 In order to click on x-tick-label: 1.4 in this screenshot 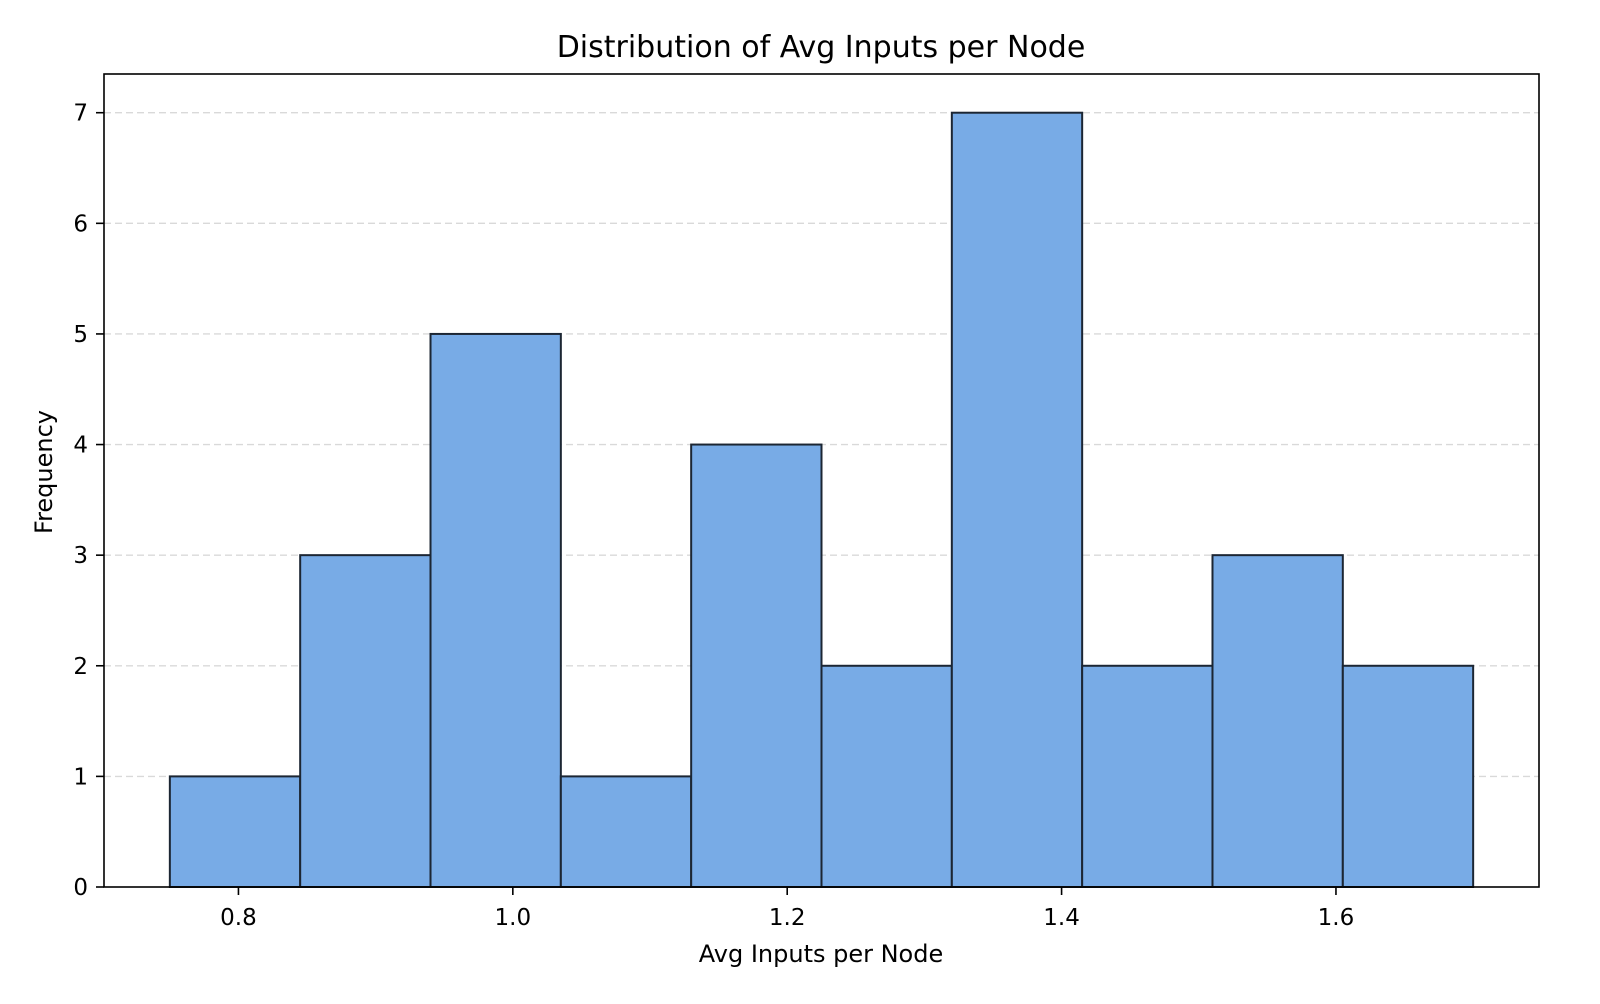, I will do `click(1061, 918)`.